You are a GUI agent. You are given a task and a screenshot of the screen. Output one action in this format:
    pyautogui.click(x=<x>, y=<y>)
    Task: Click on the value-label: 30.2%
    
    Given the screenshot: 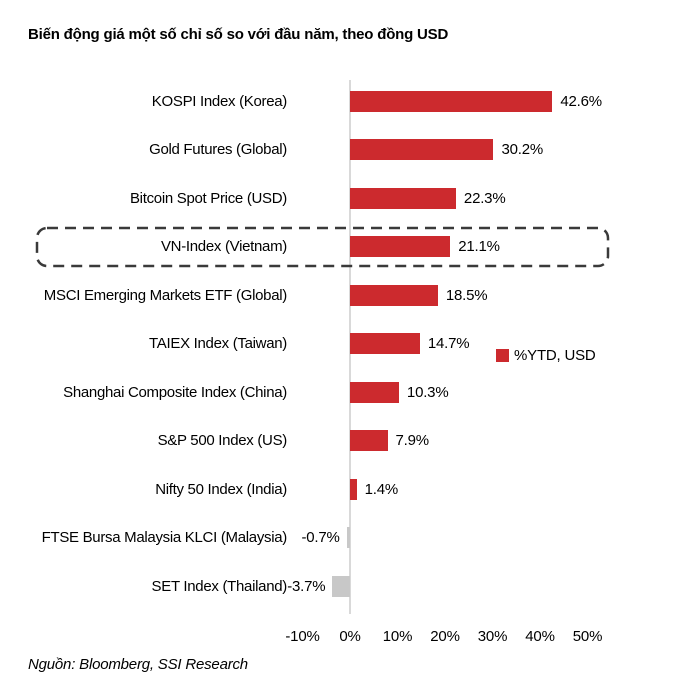 What is the action you would take?
    pyautogui.click(x=522, y=150)
    